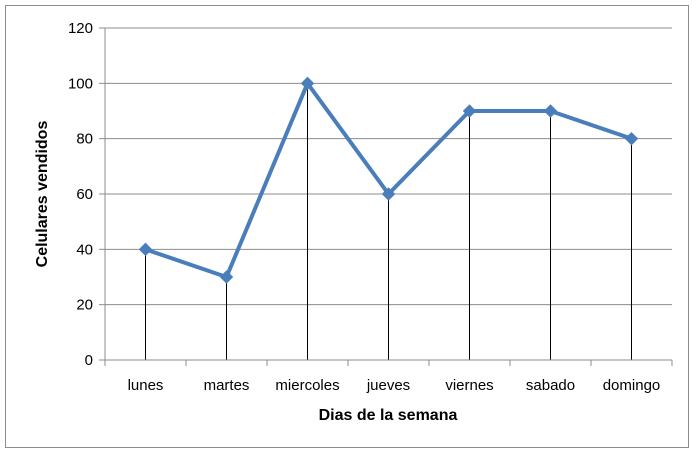 Image resolution: width=696 pixels, height=454 pixels. Describe the element at coordinates (388, 385) in the screenshot. I see `x-tick-label: jueves` at that location.